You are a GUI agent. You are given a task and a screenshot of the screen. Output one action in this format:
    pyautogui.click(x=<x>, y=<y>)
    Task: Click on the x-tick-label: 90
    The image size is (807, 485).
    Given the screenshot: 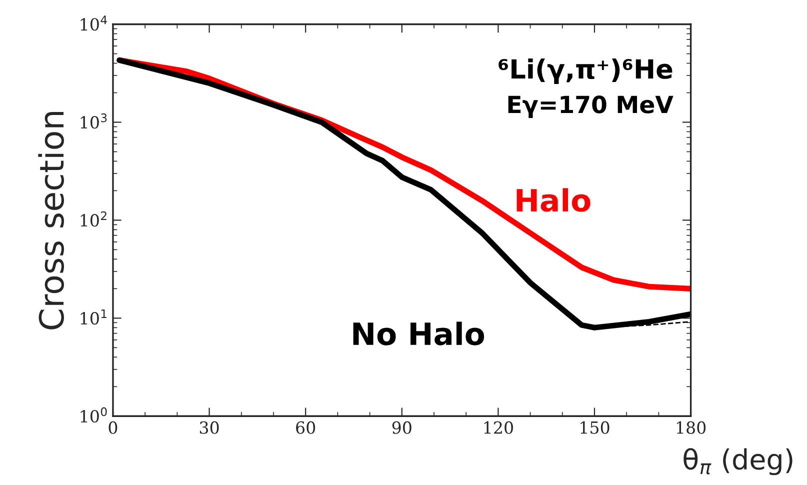 What is the action you would take?
    pyautogui.click(x=402, y=427)
    